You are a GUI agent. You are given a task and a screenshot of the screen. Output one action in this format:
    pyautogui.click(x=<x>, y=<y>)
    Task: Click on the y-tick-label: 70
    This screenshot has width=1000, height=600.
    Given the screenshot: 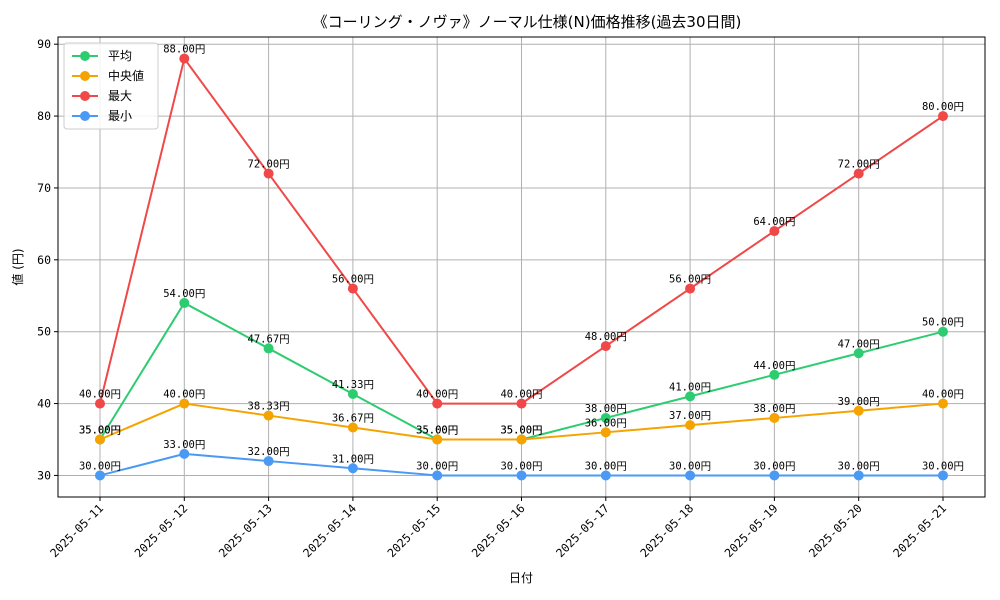 What is the action you would take?
    pyautogui.click(x=44, y=188)
    